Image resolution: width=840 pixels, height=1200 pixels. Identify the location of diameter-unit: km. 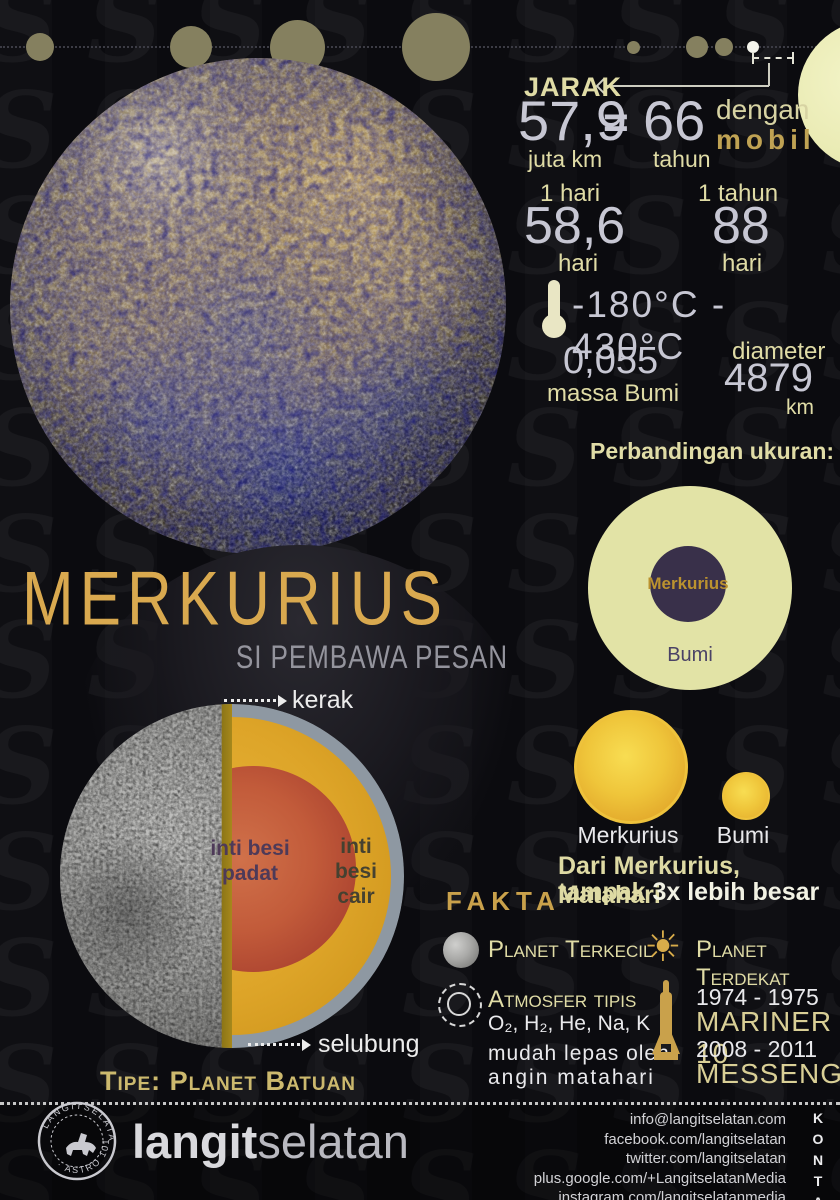
(800, 407).